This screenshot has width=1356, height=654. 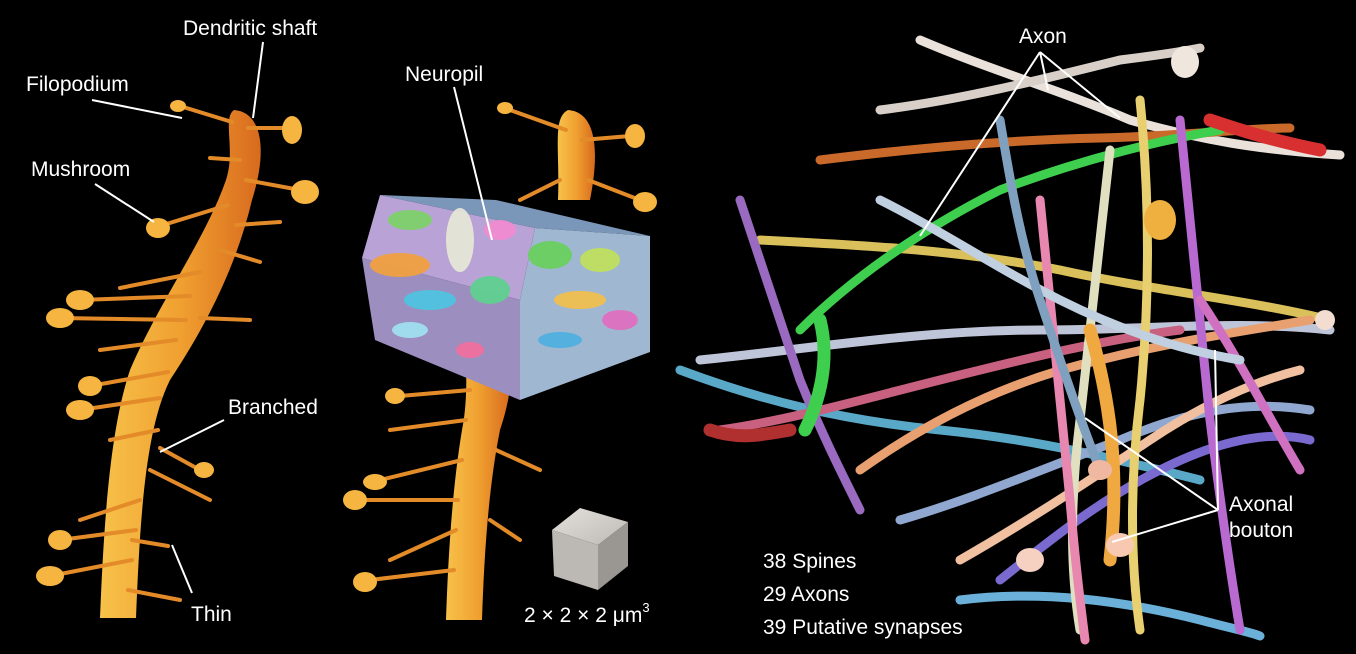 I want to click on stat-synapses: 39 Putative synapses, so click(x=863, y=627).